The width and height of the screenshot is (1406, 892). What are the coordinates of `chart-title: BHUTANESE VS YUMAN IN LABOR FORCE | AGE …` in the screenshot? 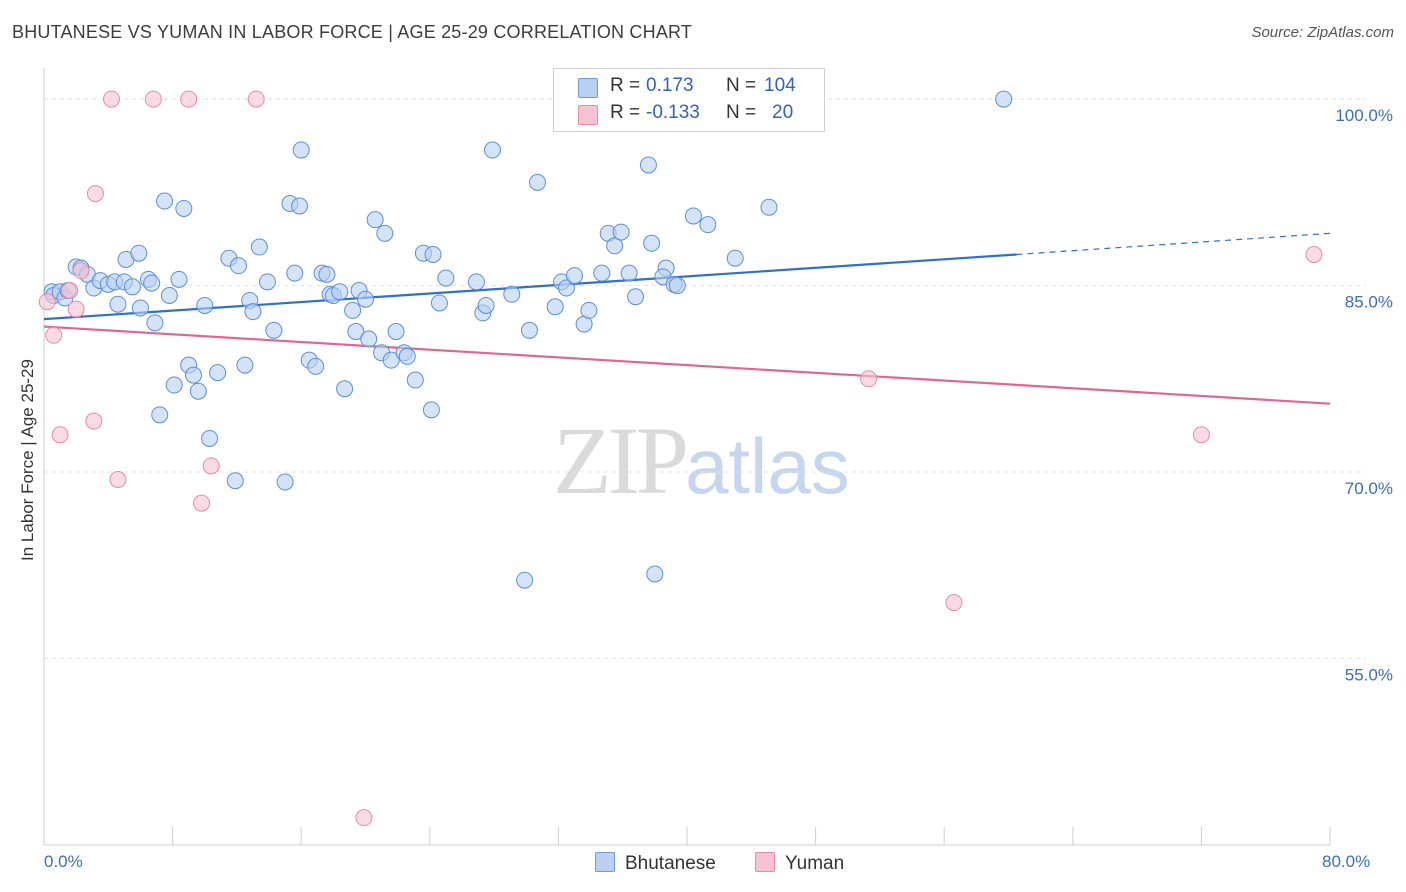 It's located at (352, 32).